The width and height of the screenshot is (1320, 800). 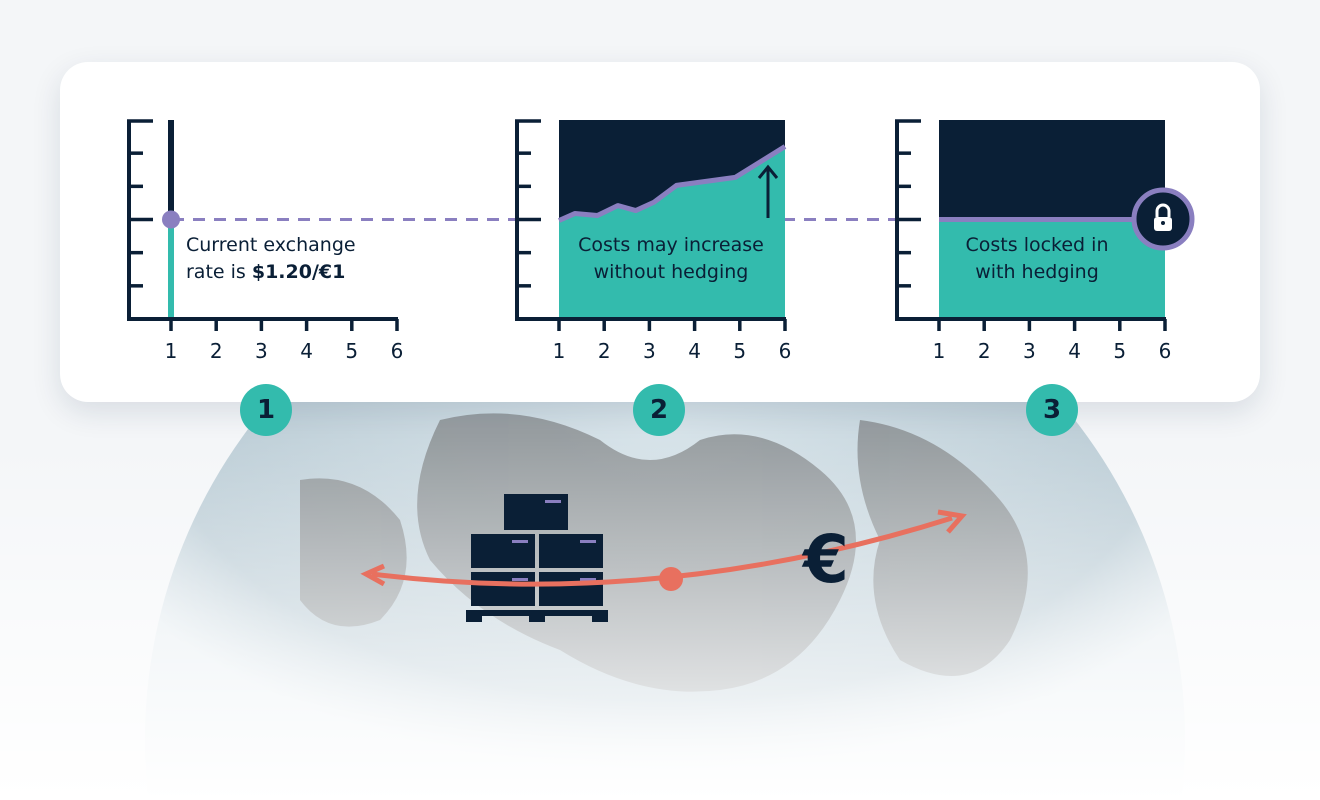 What do you see at coordinates (825, 559) in the screenshot?
I see `euro-symbol: €` at bounding box center [825, 559].